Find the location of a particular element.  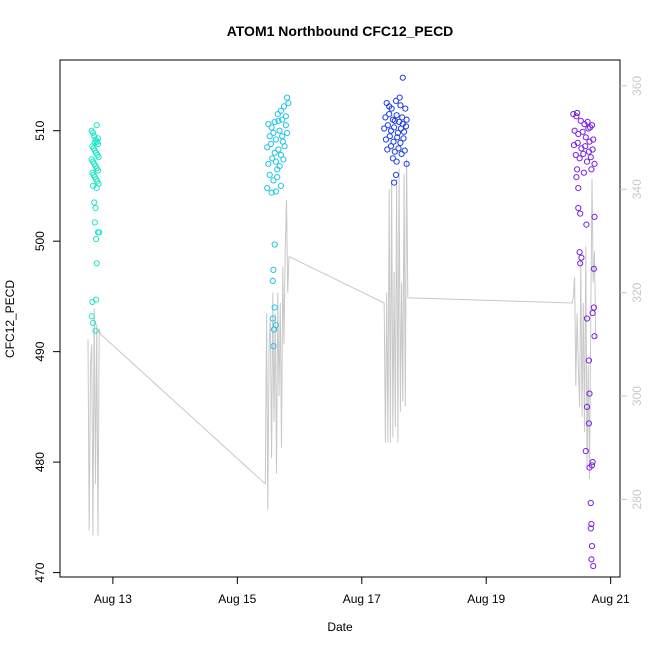

y-tick-label: 510 is located at coordinates (40, 130).